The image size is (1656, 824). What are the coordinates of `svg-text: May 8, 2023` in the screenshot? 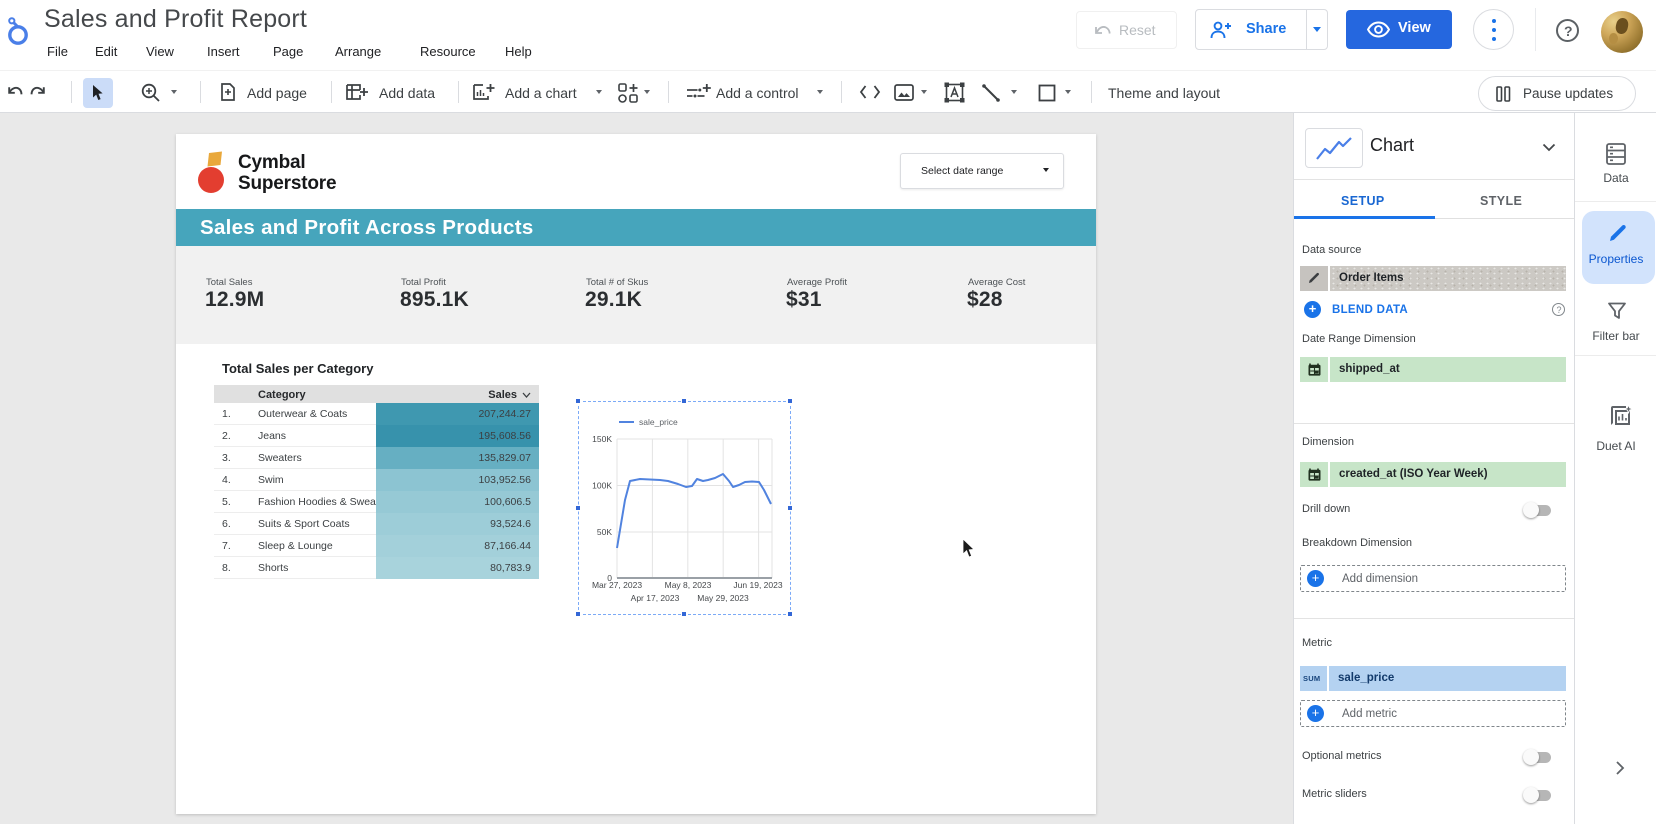 It's located at (688, 585).